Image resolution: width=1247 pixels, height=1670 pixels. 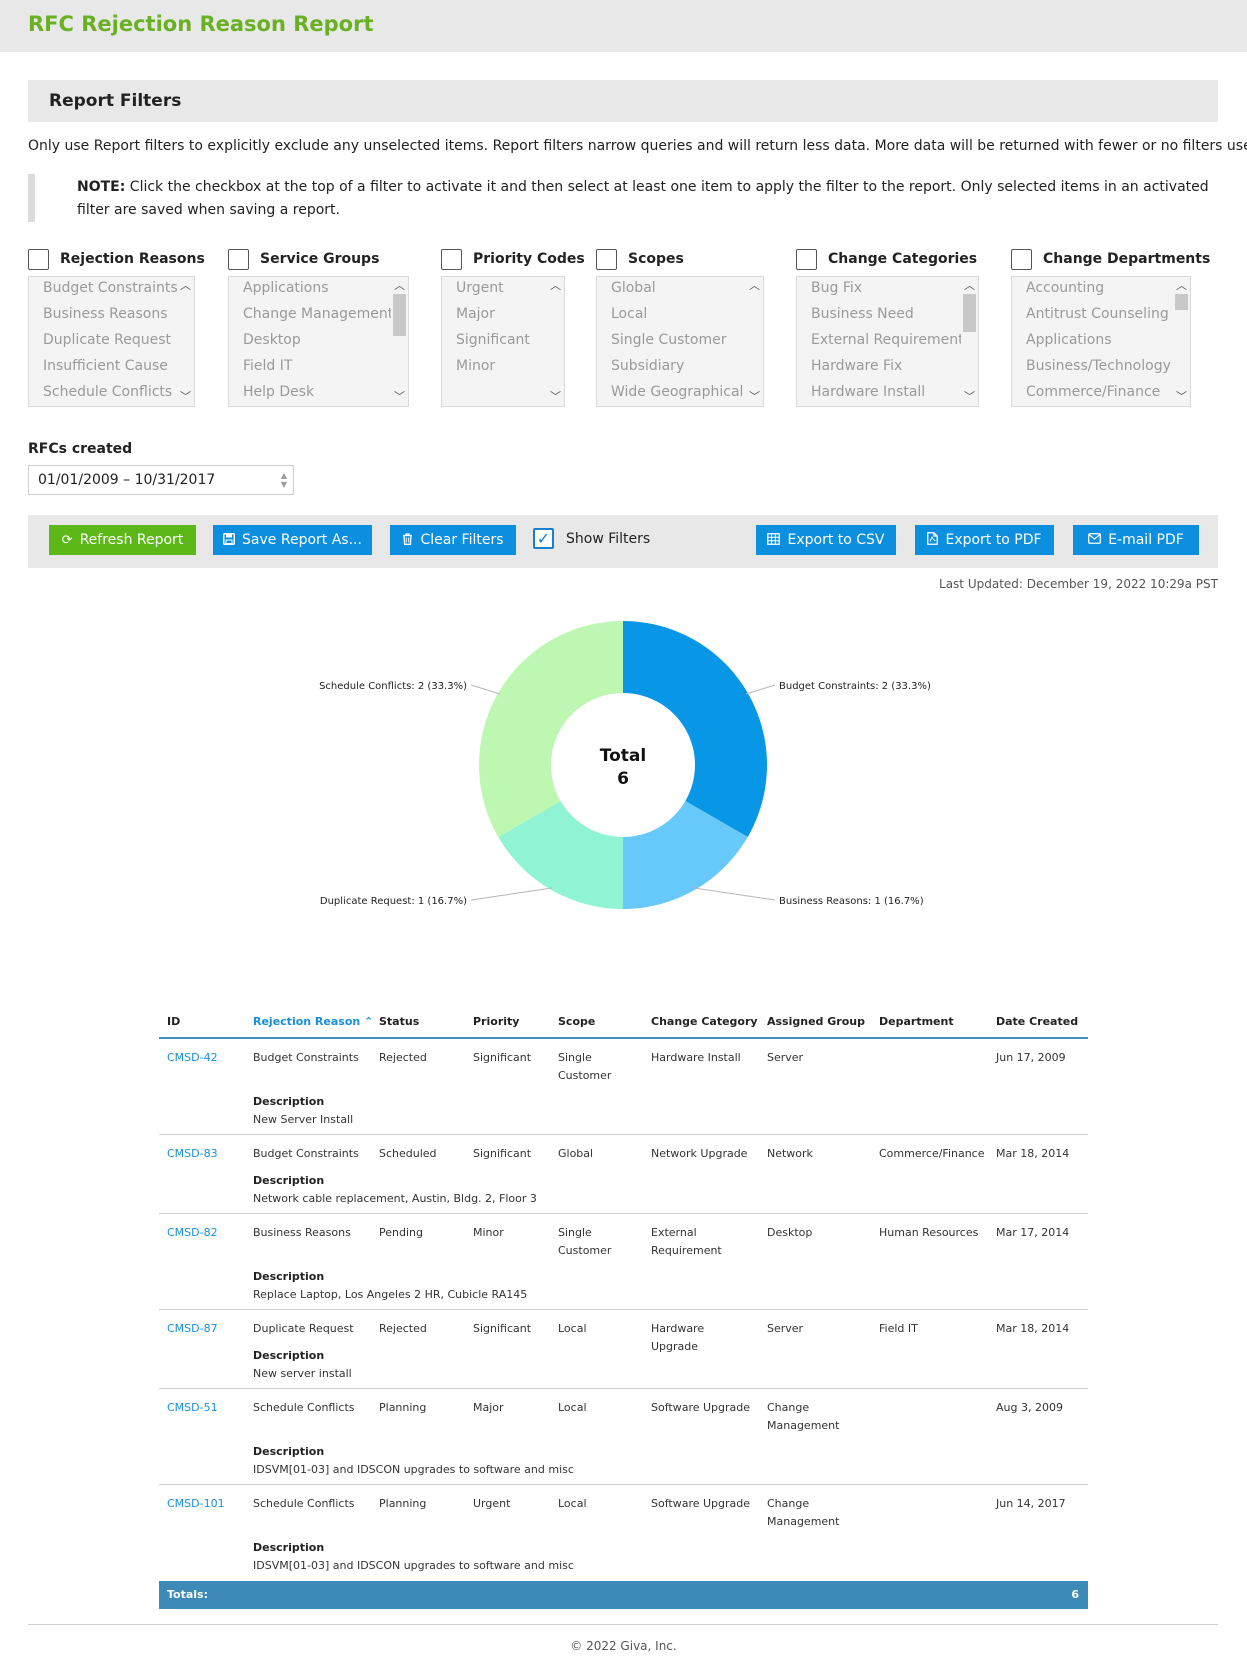 I want to click on cell-date: Jun 17, 2009, so click(x=1031, y=1057).